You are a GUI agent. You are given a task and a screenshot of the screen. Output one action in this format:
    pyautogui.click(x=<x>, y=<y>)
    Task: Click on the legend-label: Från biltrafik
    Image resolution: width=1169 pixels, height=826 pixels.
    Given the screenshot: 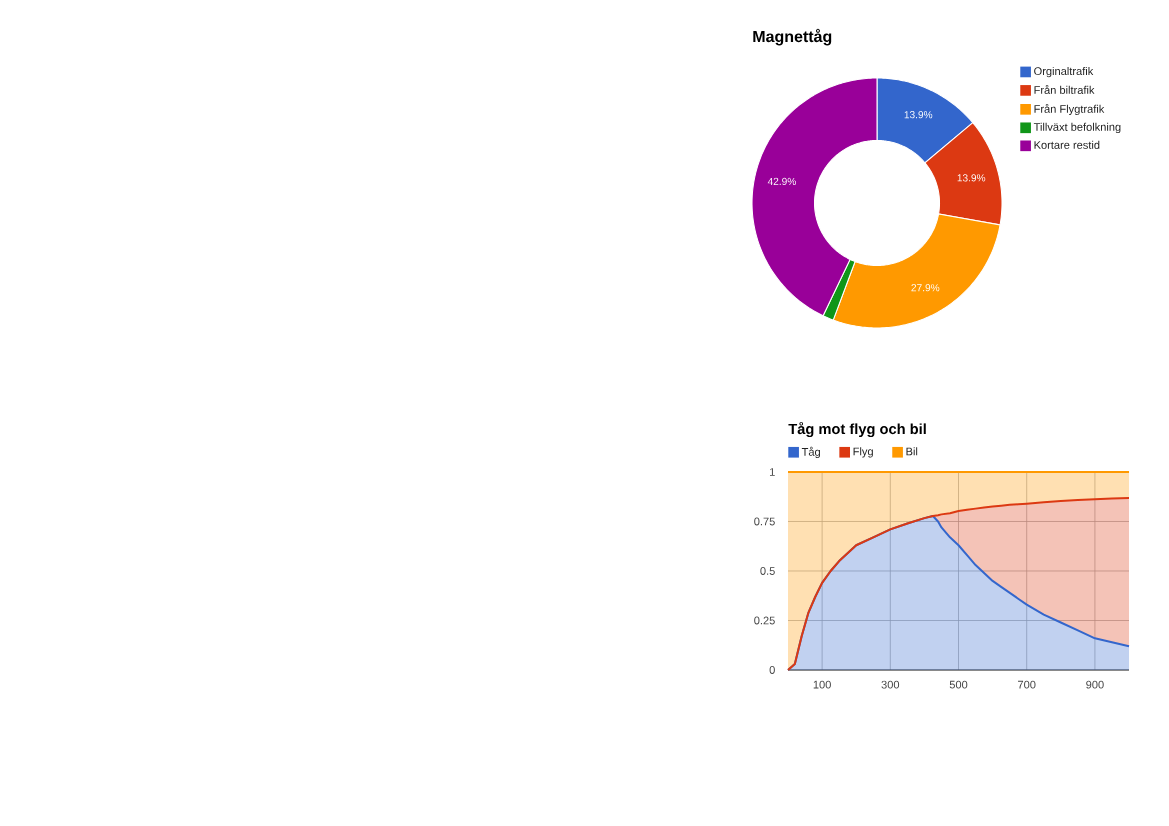 What is the action you would take?
    pyautogui.click(x=1064, y=89)
    